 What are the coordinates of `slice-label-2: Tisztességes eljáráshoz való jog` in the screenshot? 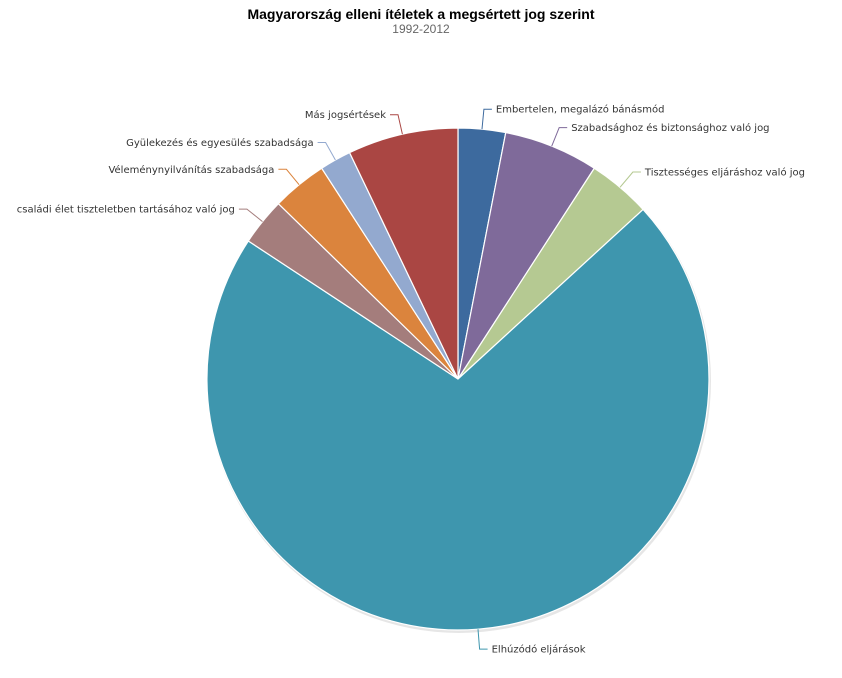 It's located at (724, 173).